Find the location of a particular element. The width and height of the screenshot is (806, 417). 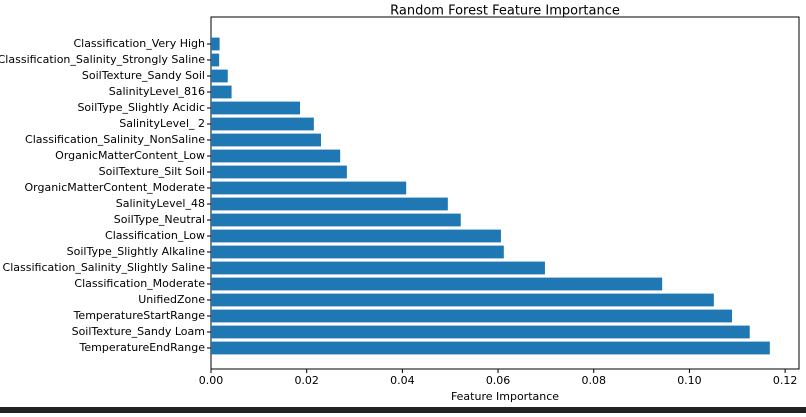

y-tick-label: SalinityLevel_816 is located at coordinates (157, 91).